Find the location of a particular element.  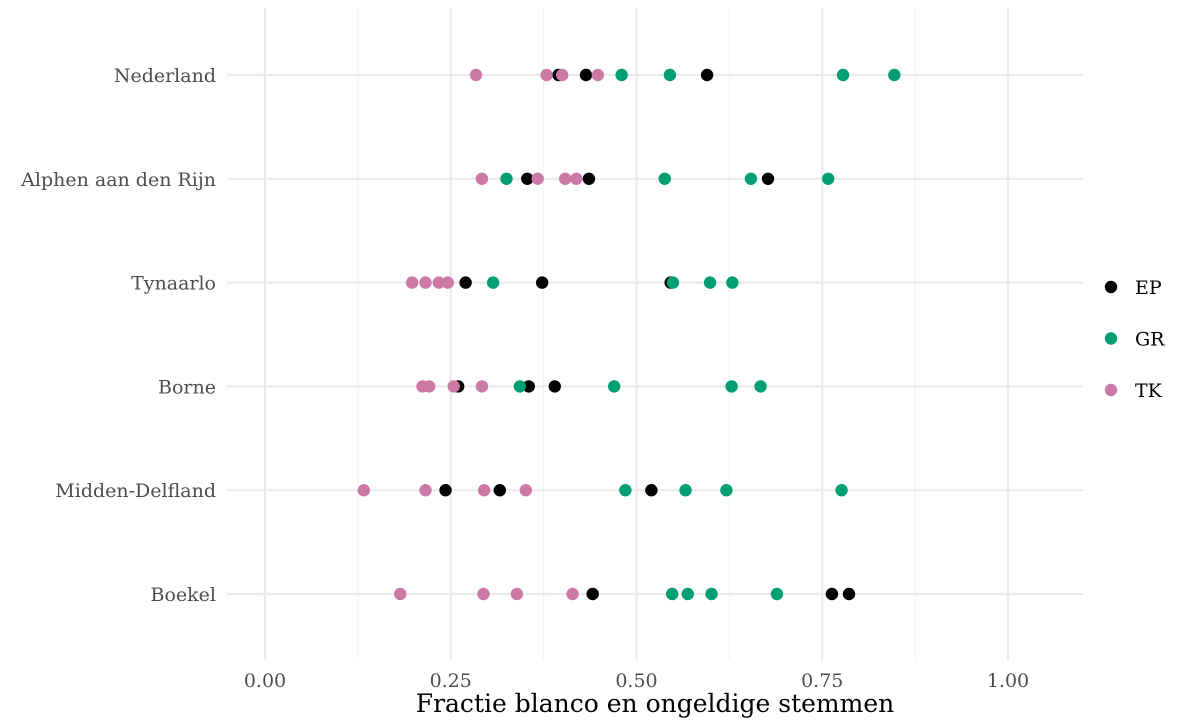

x-tick-label: 0.25 is located at coordinates (451, 681).